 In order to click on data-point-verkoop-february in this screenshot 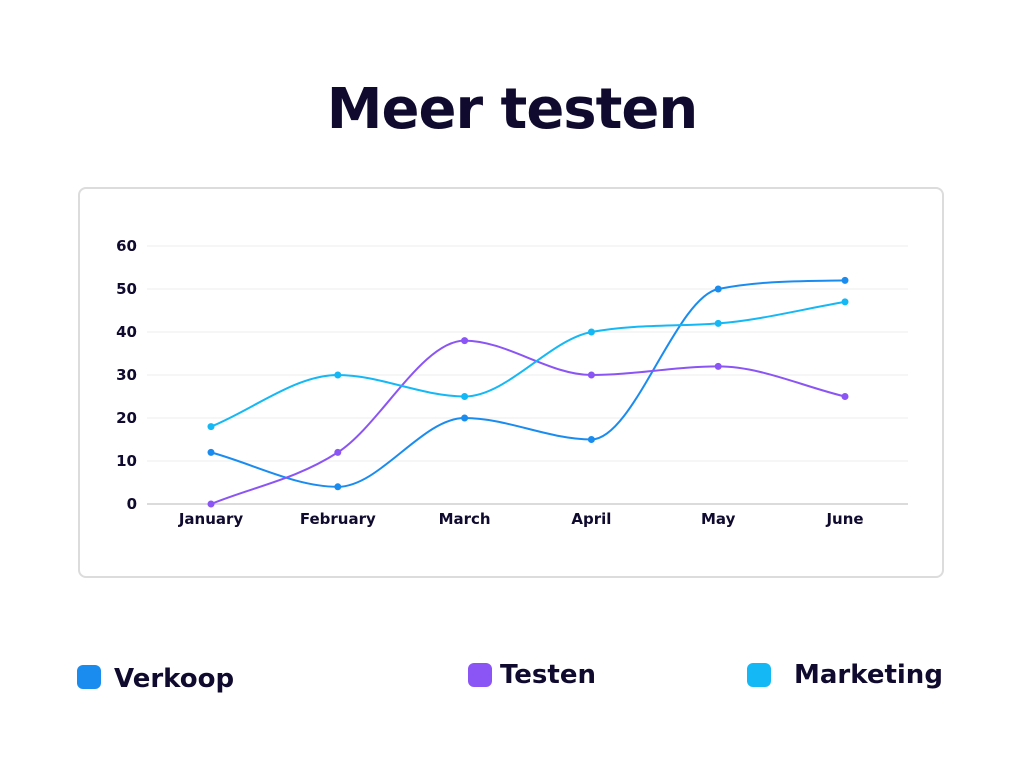, I will do `click(338, 487)`.